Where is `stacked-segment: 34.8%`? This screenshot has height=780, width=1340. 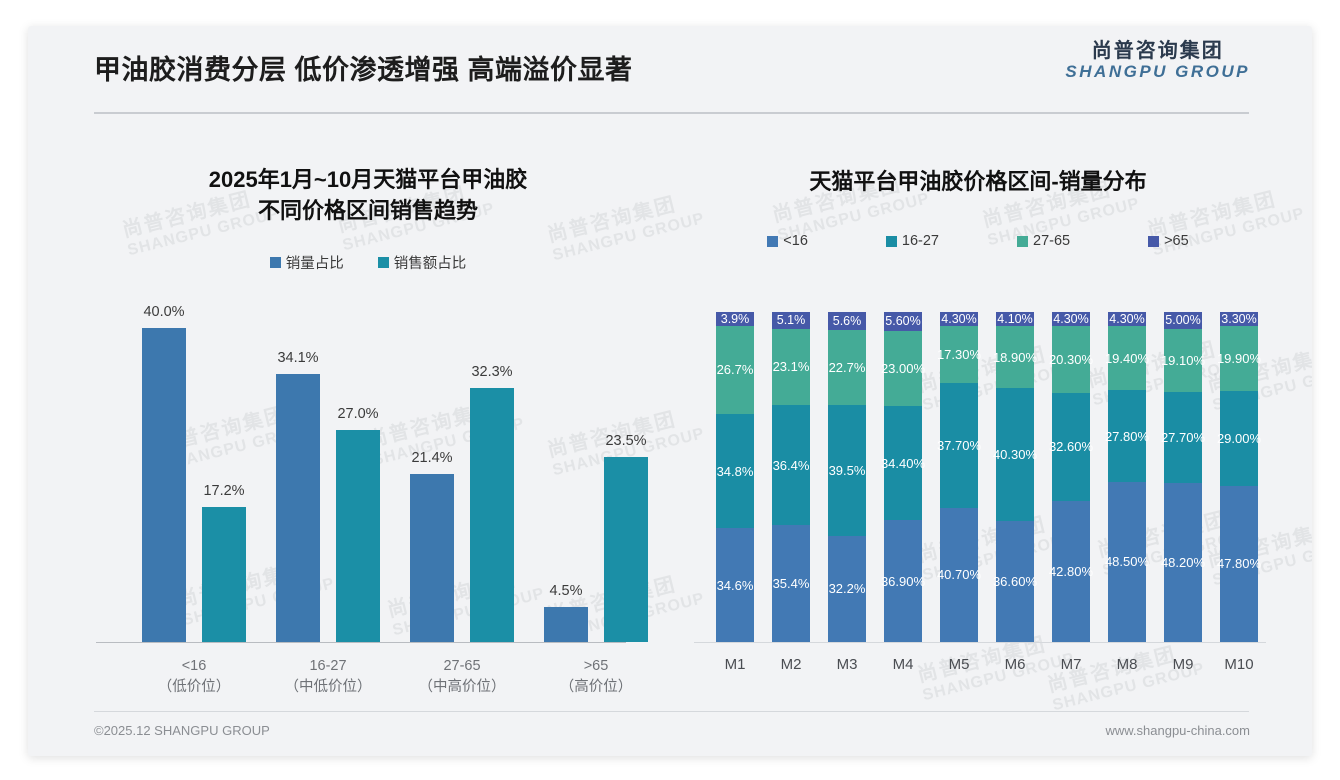
stacked-segment: 34.8% is located at coordinates (735, 471).